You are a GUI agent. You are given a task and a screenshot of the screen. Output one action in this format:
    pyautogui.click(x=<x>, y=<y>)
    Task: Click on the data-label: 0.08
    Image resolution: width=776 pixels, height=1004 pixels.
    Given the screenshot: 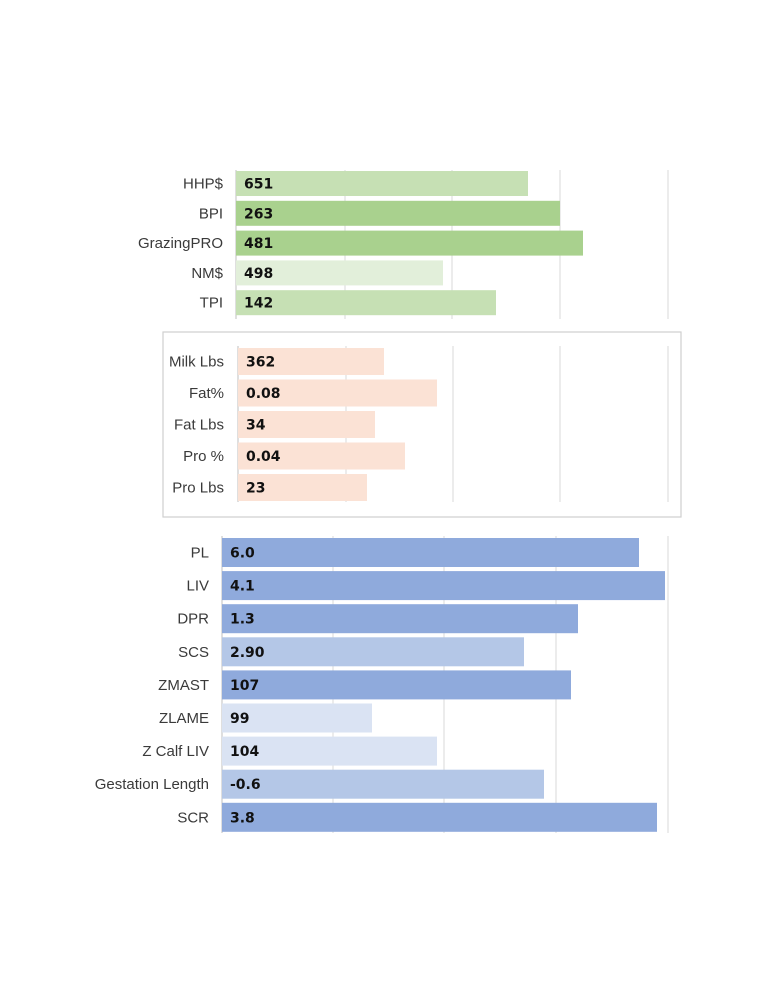 What is the action you would take?
    pyautogui.click(x=263, y=394)
    